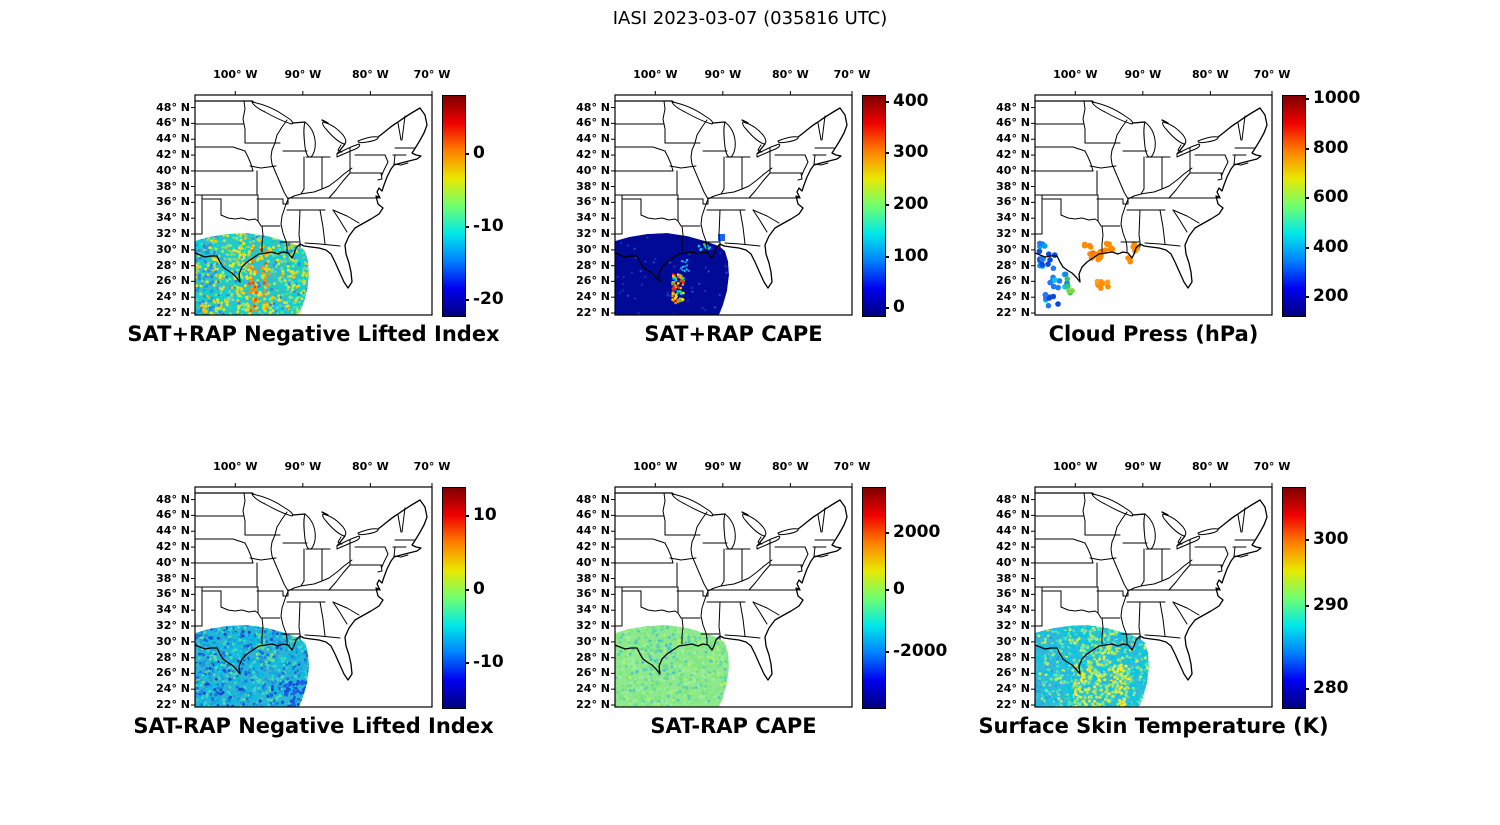  What do you see at coordinates (1153, 334) in the screenshot?
I see `panel-caption-cloud-press: Cloud Press (hPa)` at bounding box center [1153, 334].